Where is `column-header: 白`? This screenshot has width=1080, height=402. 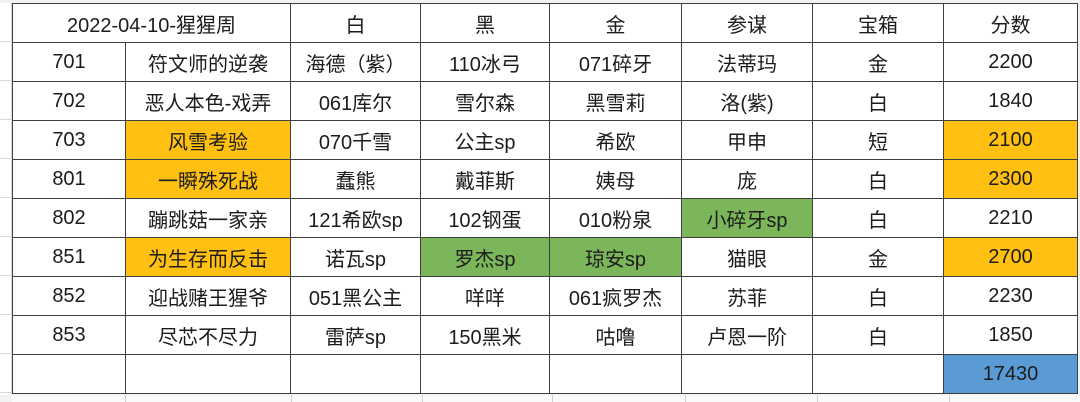
column-header: 白 is located at coordinates (355, 23).